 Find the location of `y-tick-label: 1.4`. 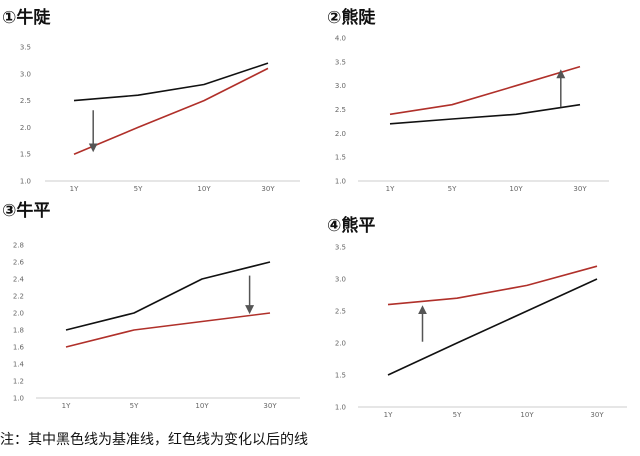

y-tick-label: 1.4 is located at coordinates (19, 365).